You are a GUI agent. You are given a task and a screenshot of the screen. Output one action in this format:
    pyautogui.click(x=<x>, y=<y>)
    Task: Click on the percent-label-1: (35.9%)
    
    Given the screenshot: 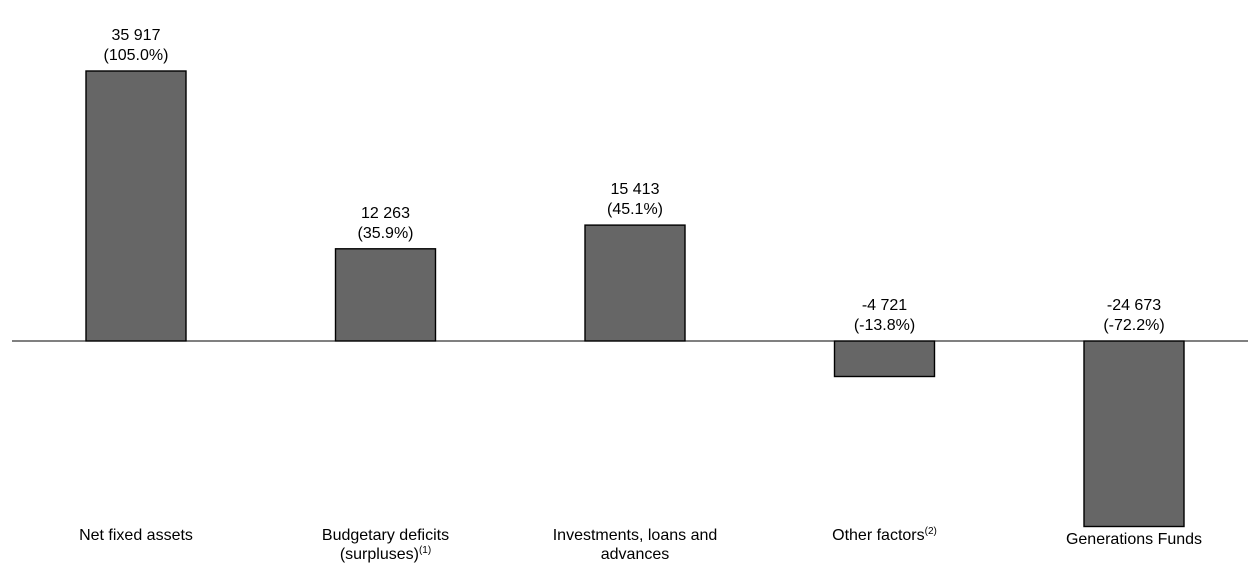 What is the action you would take?
    pyautogui.click(x=385, y=233)
    